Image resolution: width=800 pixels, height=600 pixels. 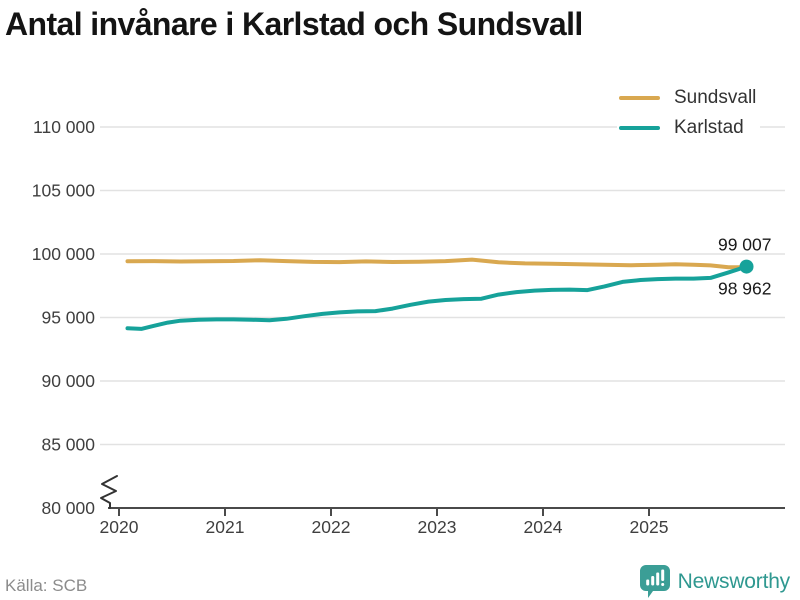 I want to click on end-point-dot, so click(x=746, y=266).